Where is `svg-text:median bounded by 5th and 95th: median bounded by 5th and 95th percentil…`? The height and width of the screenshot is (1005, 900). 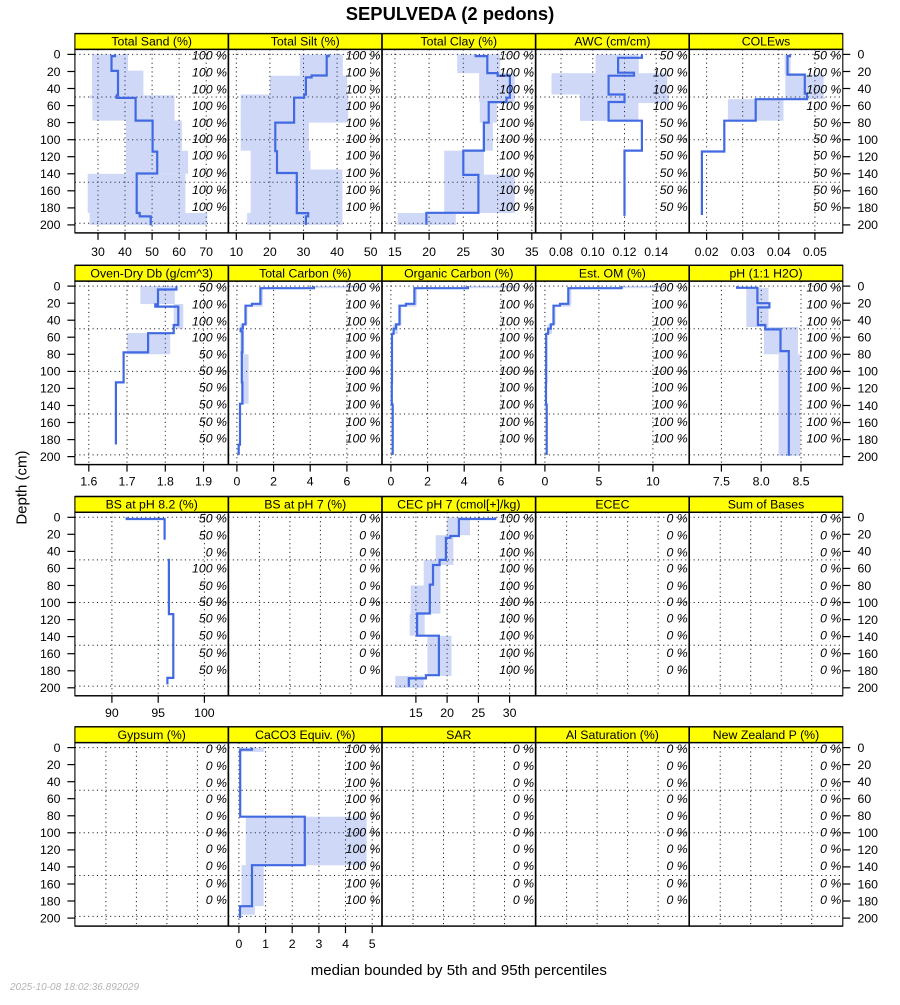
svg-text:median bounded by 5th and 95th: median bounded by 5th and 95th percentil… is located at coordinates (459, 970).